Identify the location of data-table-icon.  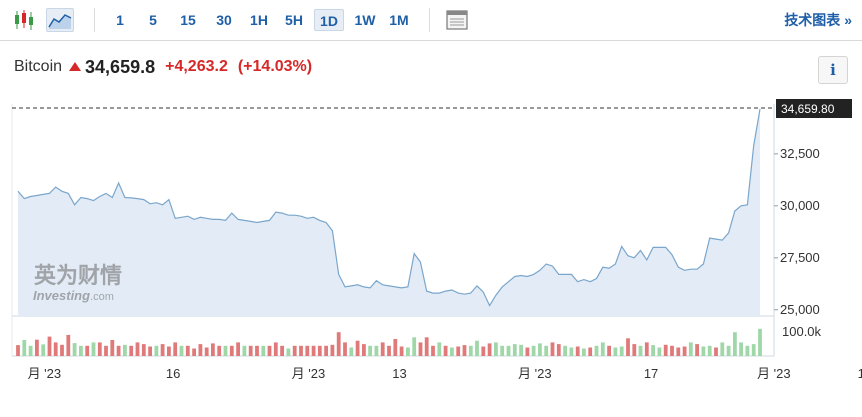
(457, 20).